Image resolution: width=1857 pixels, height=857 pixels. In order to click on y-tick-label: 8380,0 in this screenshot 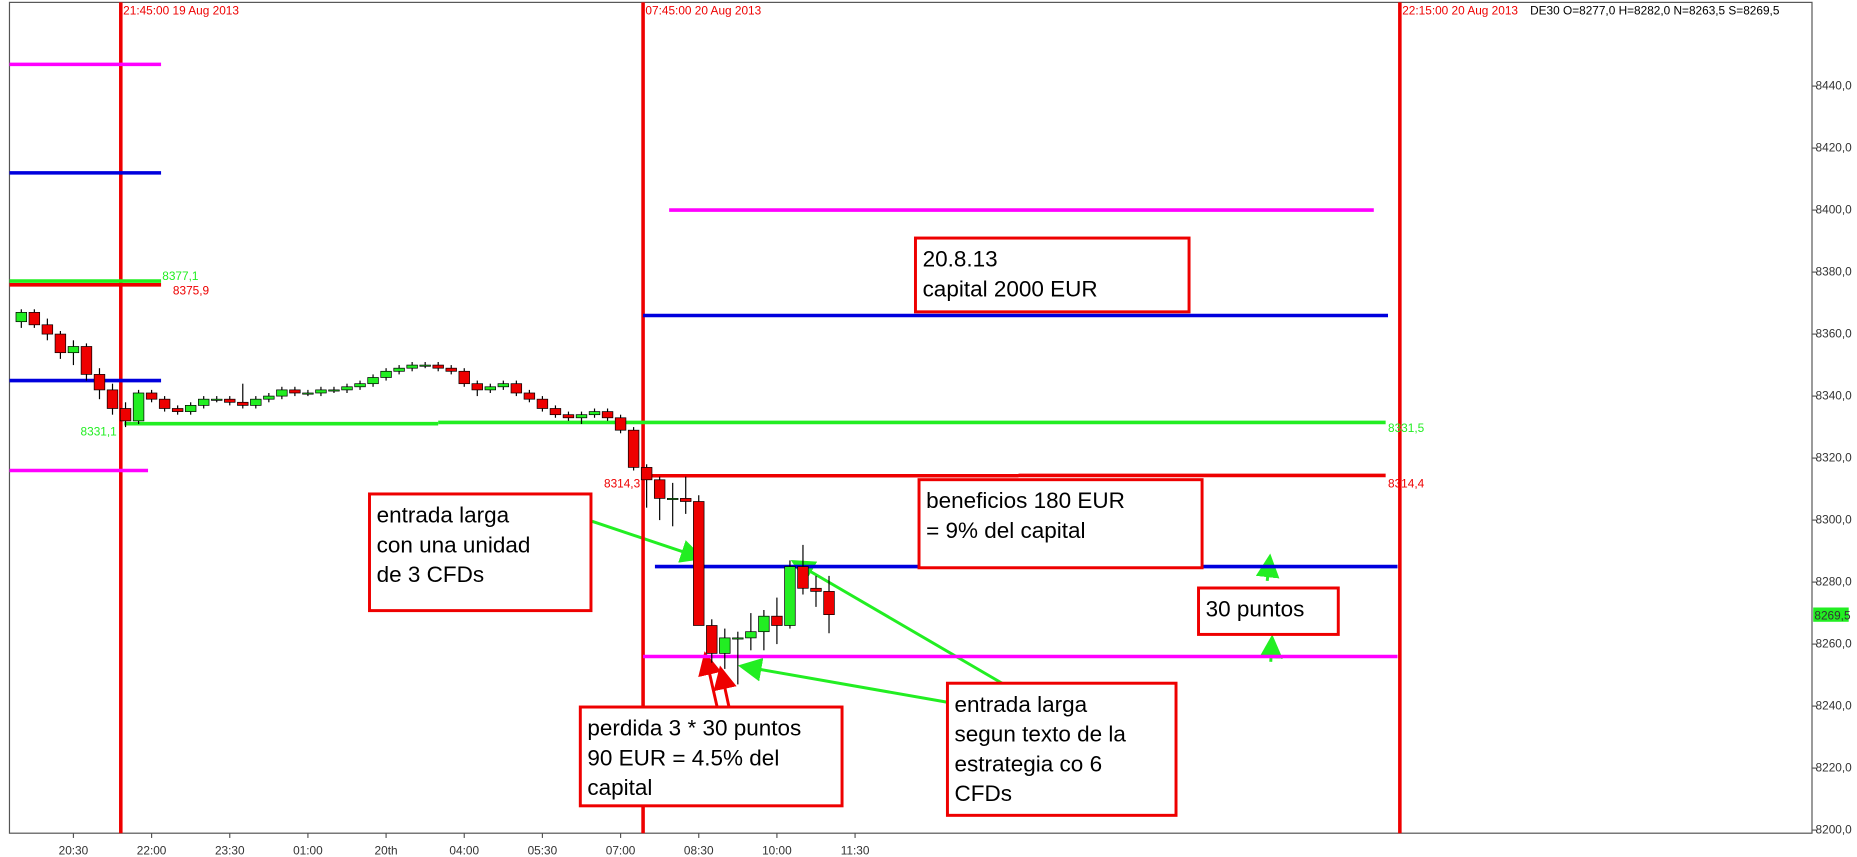, I will do `click(1834, 272)`.